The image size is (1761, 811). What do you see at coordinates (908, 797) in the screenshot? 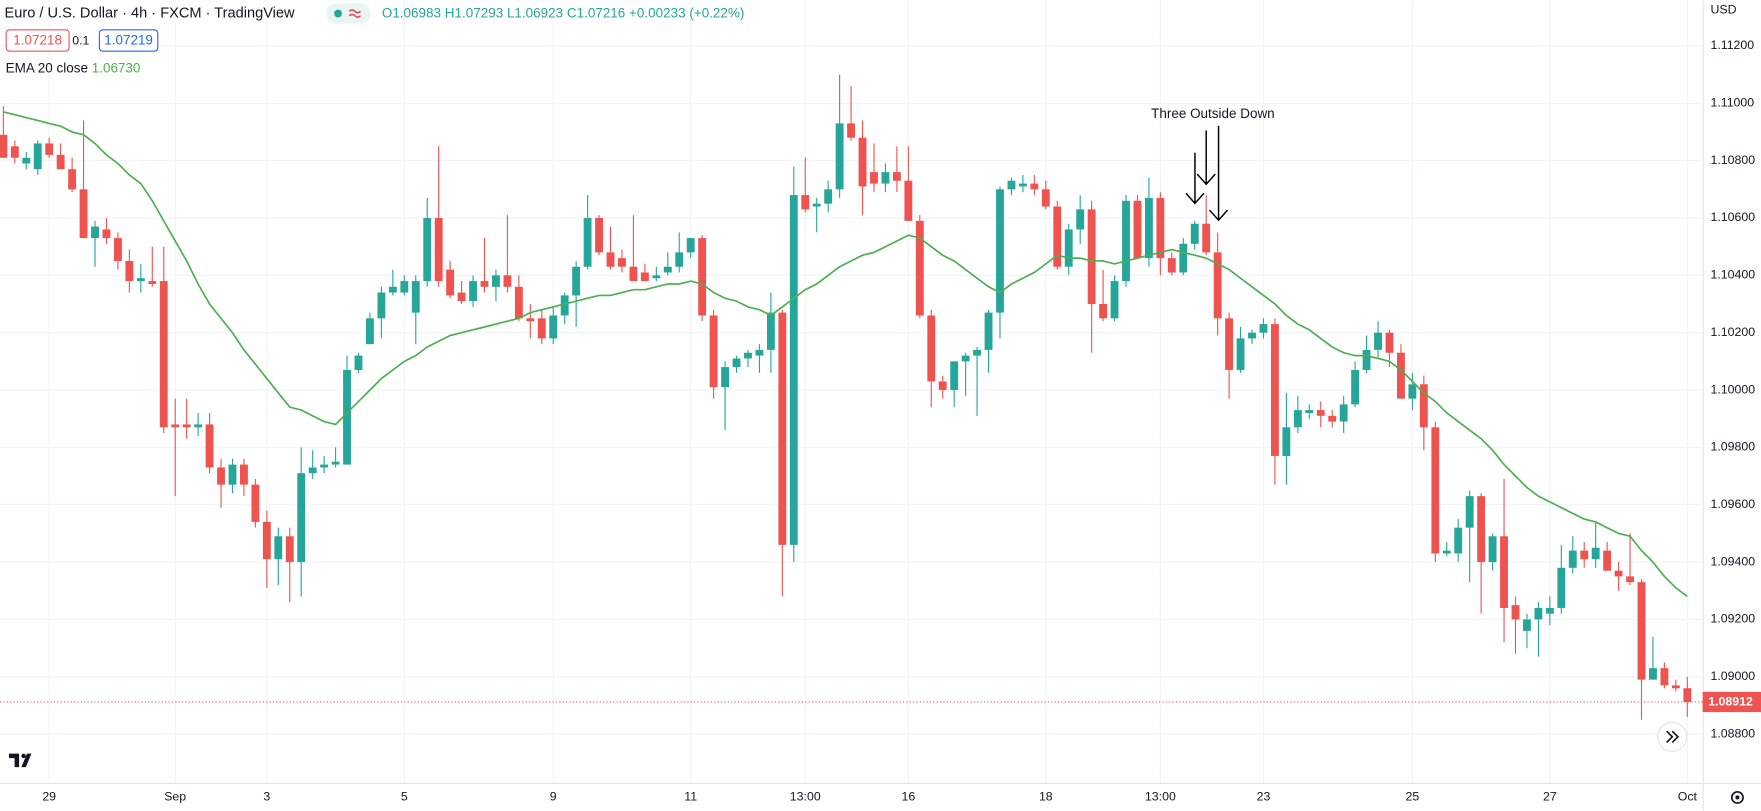
I see `x-tick-label: 16` at bounding box center [908, 797].